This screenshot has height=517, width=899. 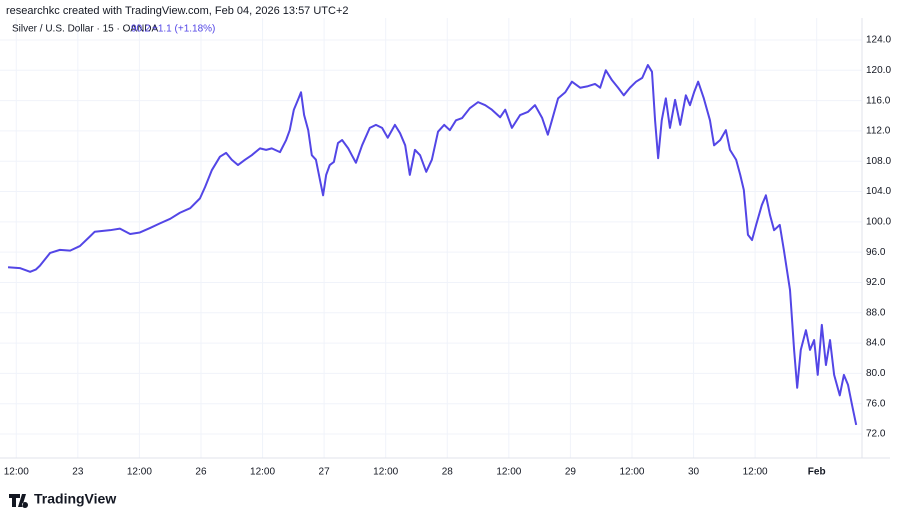 I want to click on x-tick-label: 26, so click(x=201, y=472).